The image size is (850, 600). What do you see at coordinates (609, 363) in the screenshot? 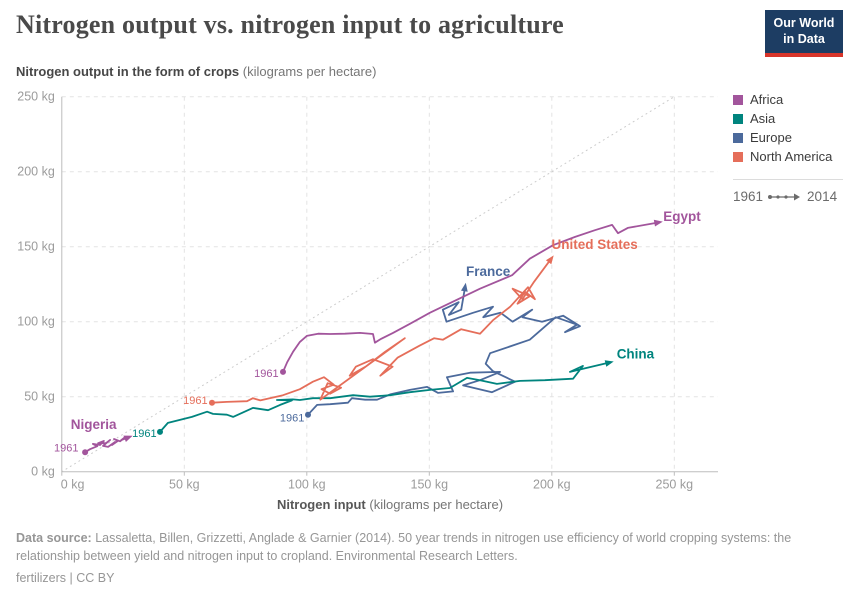
I see `series-end-arrow-china` at bounding box center [609, 363].